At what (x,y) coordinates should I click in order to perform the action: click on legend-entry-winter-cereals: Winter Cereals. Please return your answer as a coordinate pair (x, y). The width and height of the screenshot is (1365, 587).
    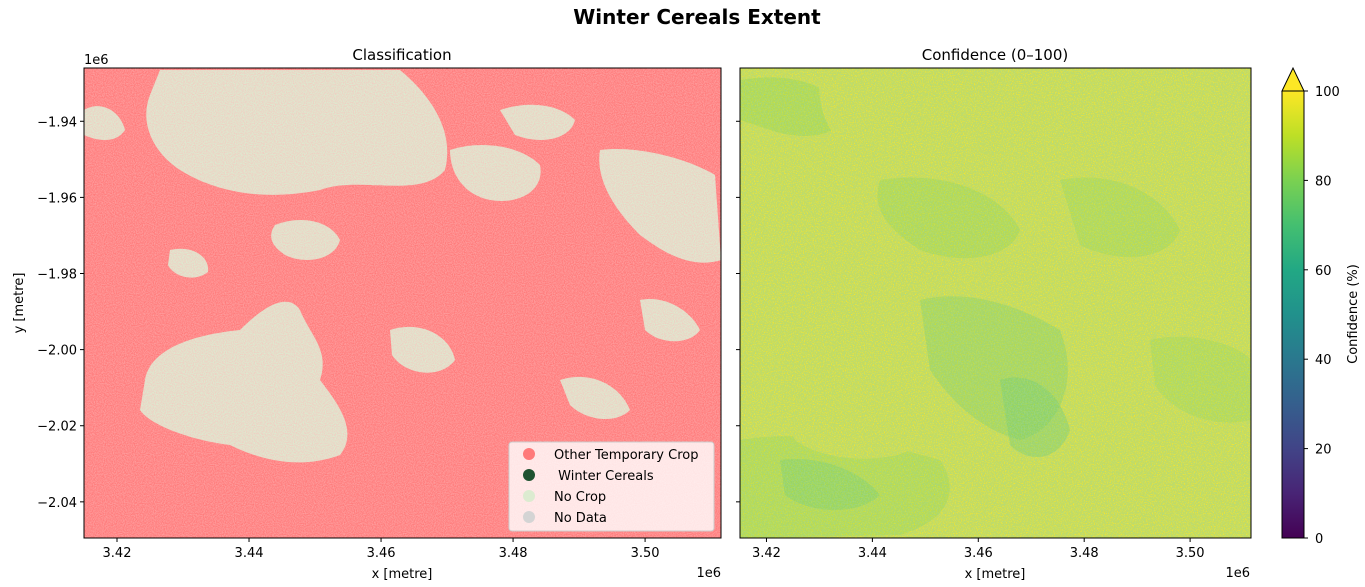
    Looking at the image, I should click on (588, 476).